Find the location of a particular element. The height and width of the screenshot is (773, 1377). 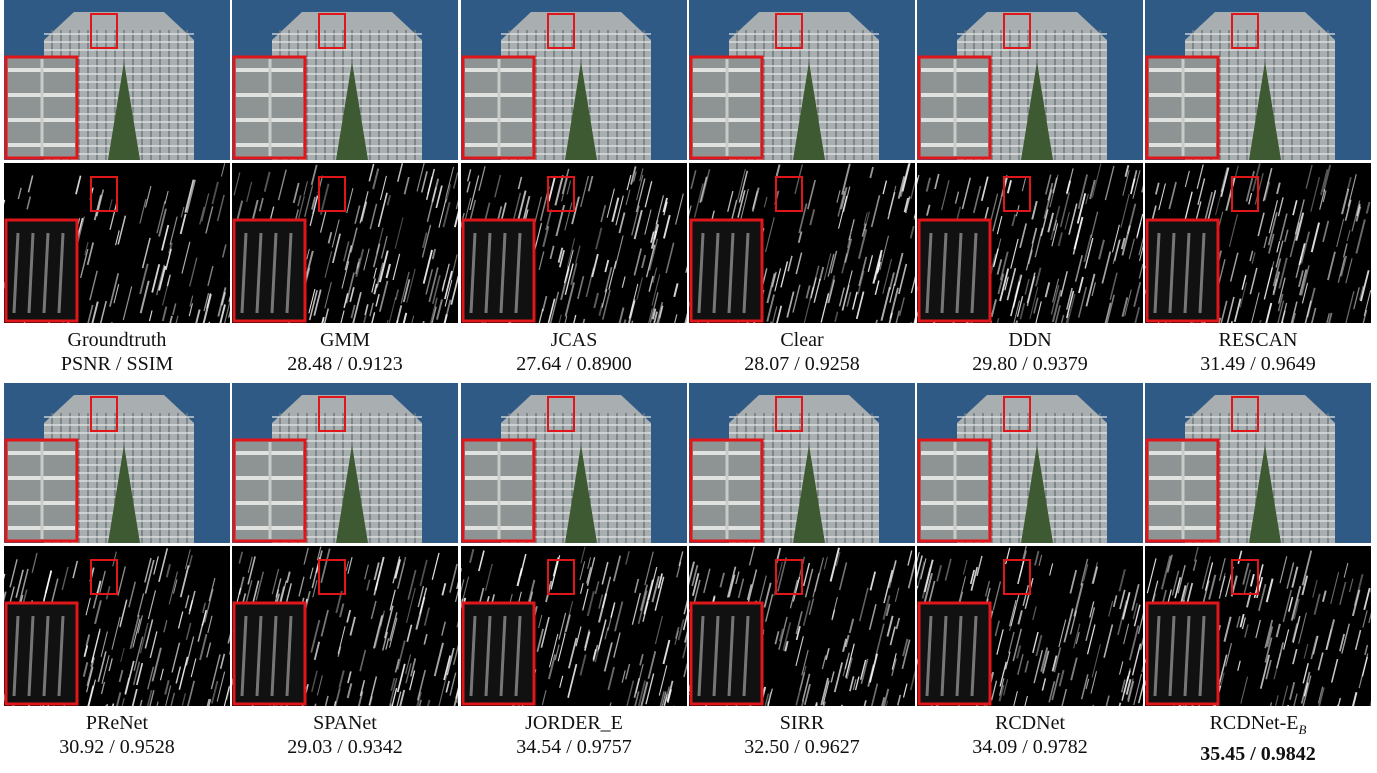

method-label: RESCAN is located at coordinates (1258, 340).